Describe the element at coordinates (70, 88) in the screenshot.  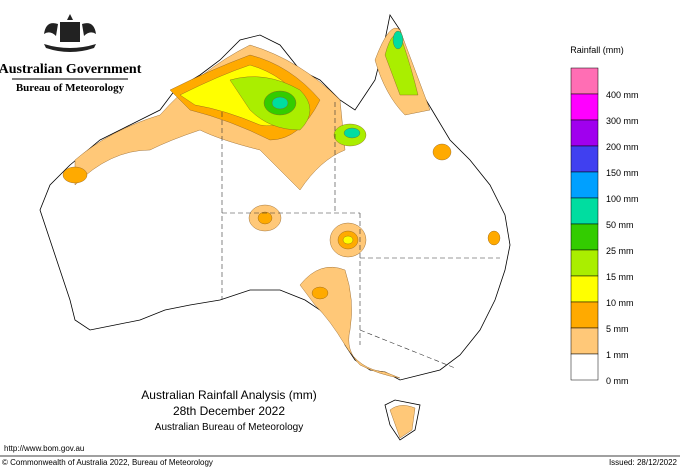
I see `agency-name: Bureau of Meteorology` at that location.